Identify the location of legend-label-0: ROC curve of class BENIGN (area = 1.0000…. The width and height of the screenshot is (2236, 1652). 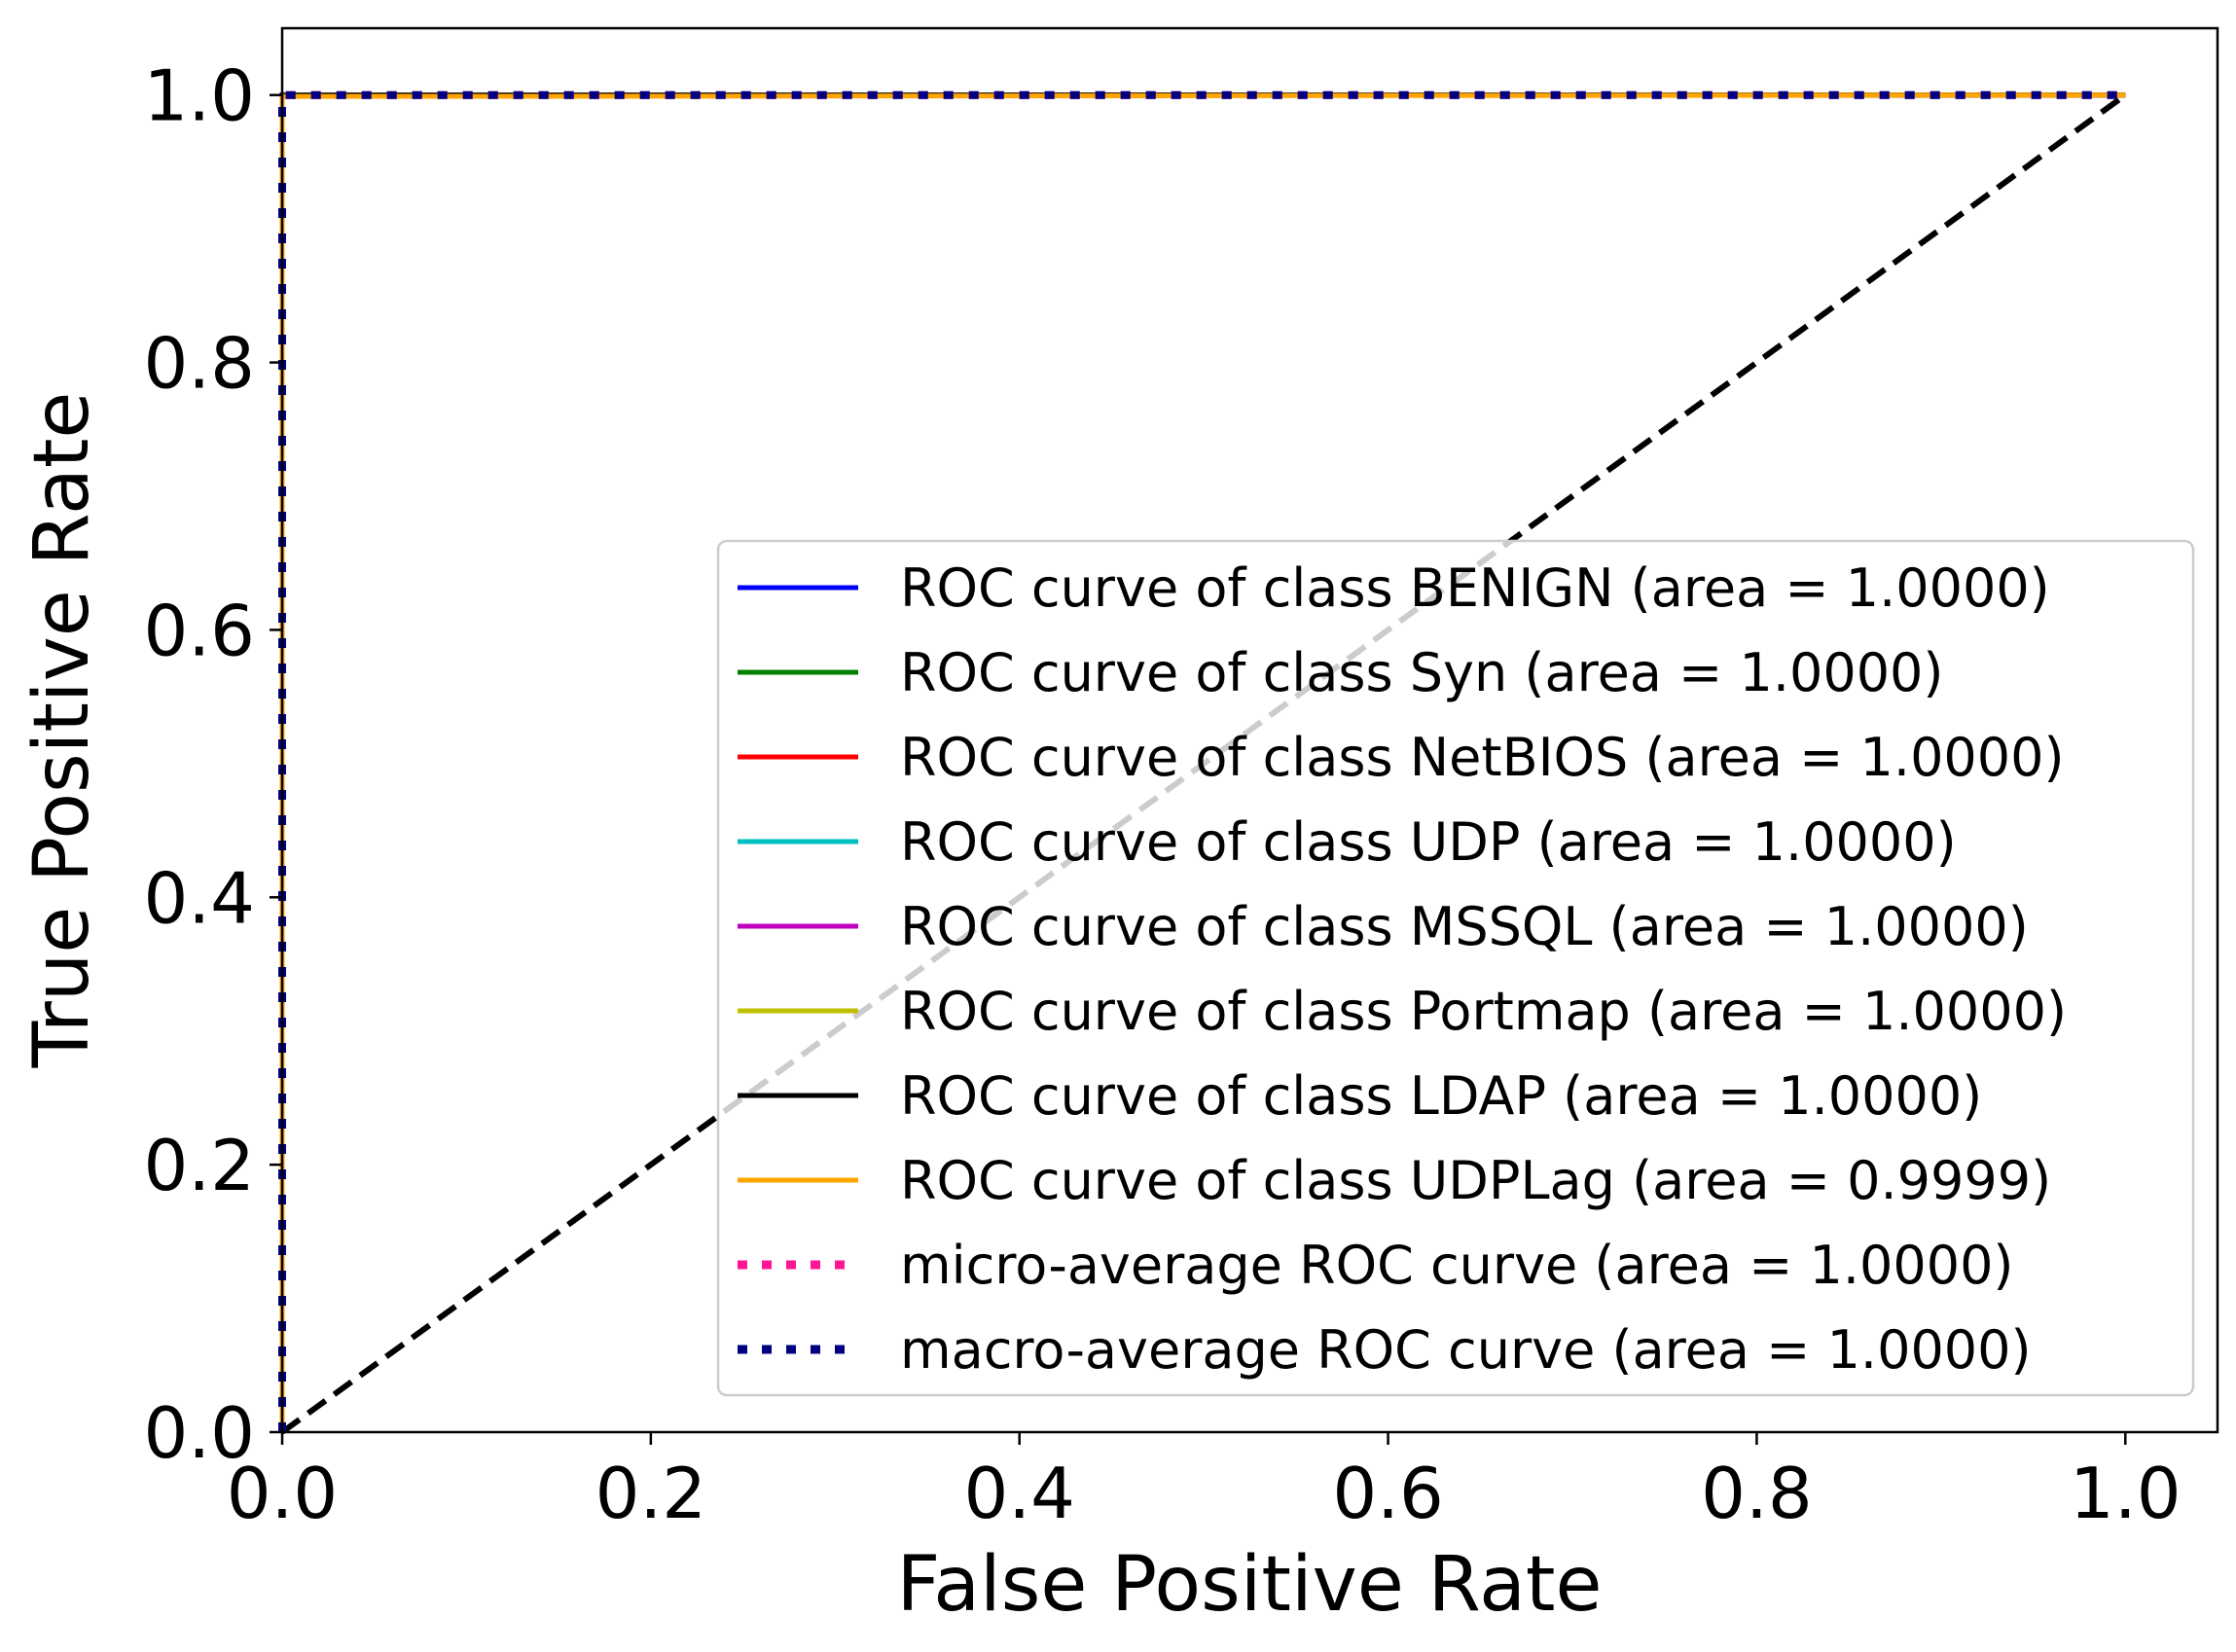
(1475, 588).